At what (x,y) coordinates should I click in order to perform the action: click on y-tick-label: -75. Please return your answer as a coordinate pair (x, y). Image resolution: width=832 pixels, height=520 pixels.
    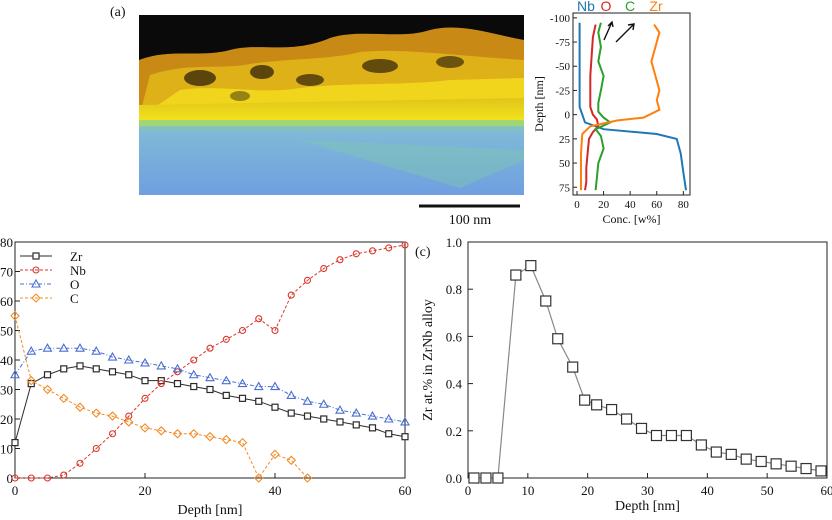
    Looking at the image, I should click on (562, 43).